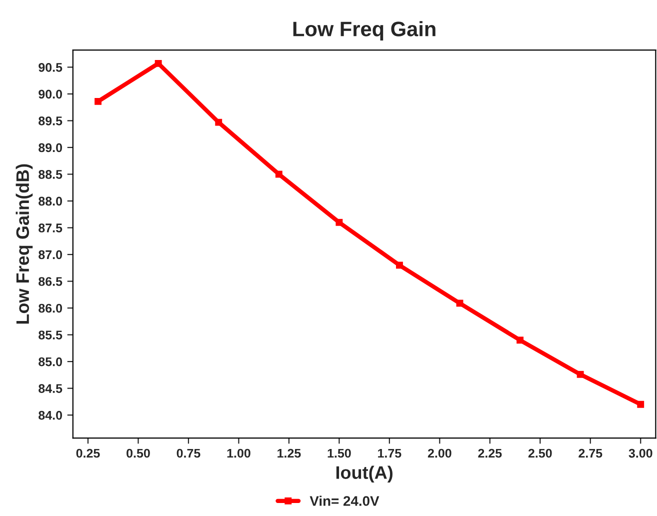  What do you see at coordinates (490, 453) in the screenshot?
I see `x-tick-label: 2.25` at bounding box center [490, 453].